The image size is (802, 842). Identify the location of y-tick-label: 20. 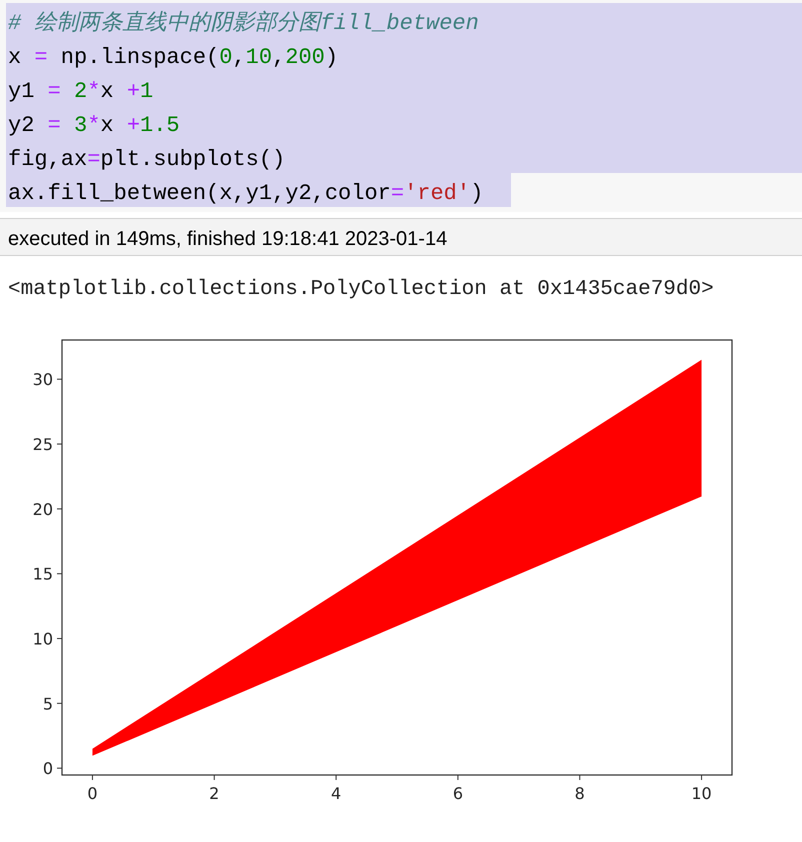
(42, 509).